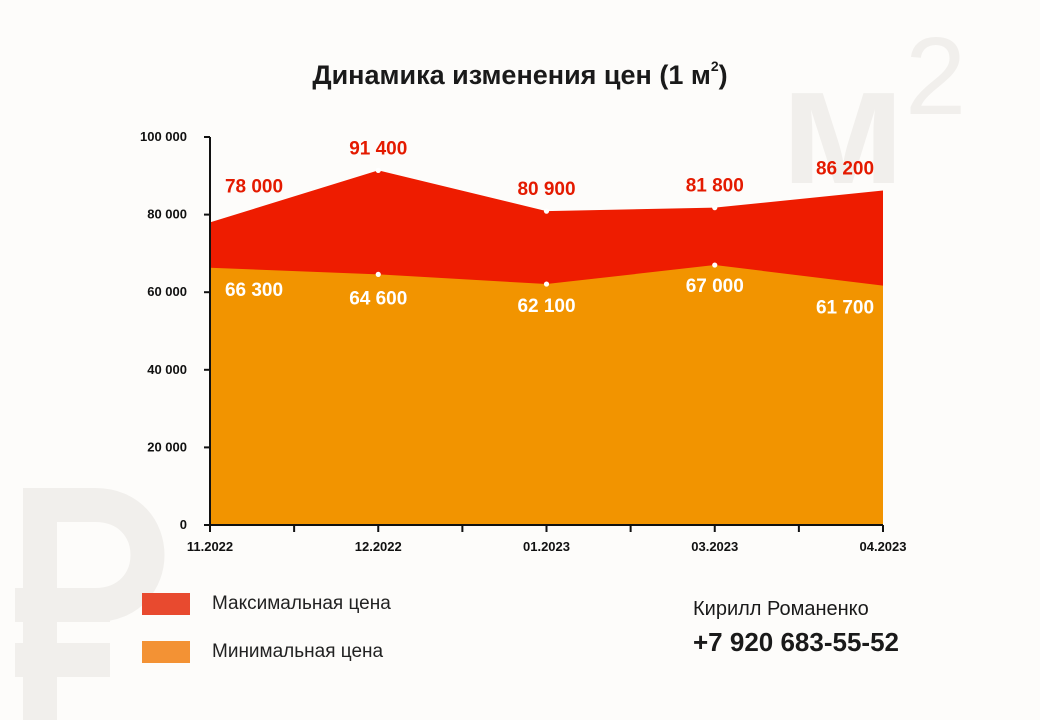 The width and height of the screenshot is (1040, 720). I want to click on ruble-watermark-shape, so click(90, 604).